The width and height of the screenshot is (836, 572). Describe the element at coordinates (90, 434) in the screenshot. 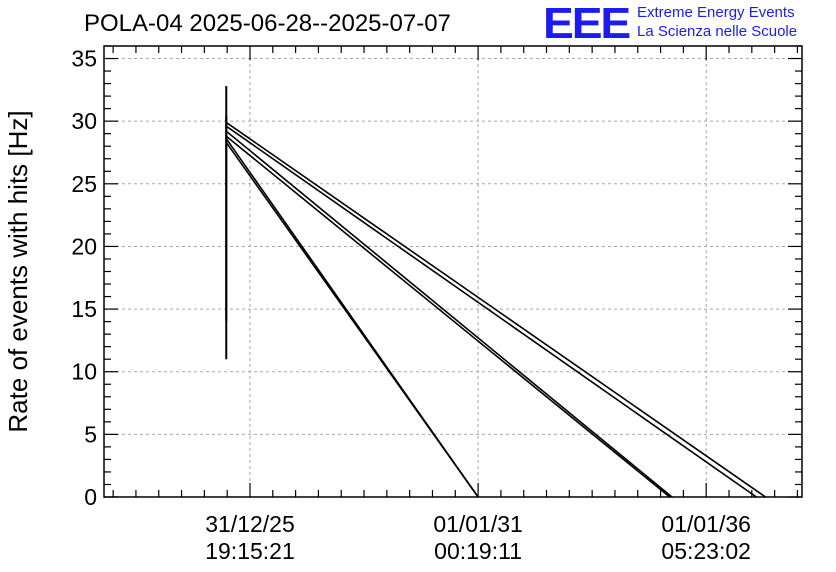

I see `y-tick-label: 5` at that location.